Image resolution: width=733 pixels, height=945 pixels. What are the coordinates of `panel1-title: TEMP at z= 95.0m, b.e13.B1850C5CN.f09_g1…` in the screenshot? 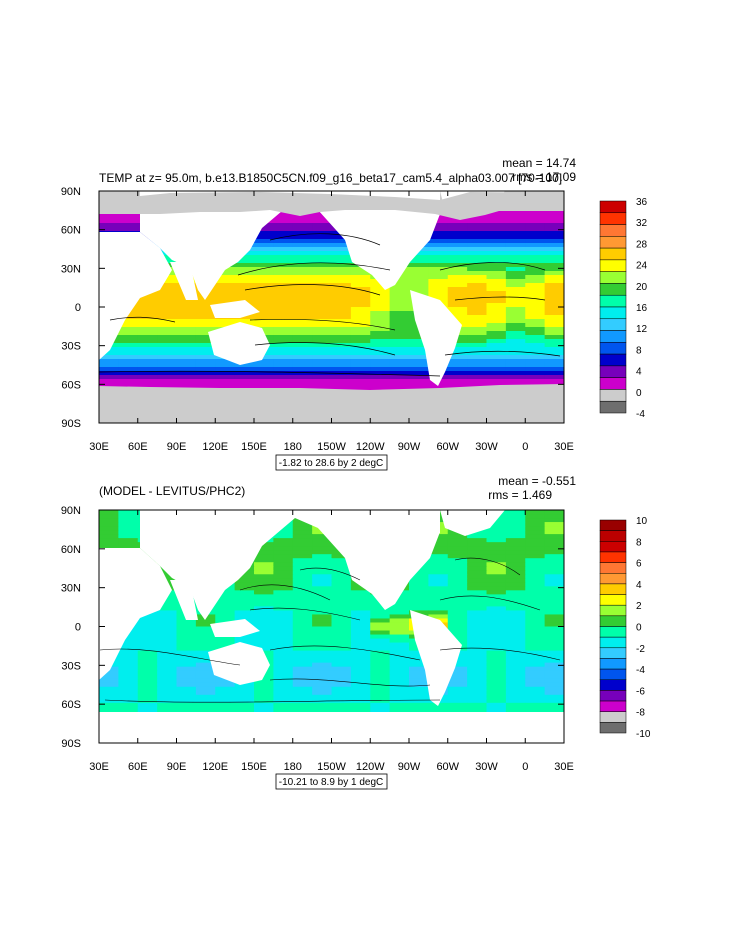 It's located at (330, 178).